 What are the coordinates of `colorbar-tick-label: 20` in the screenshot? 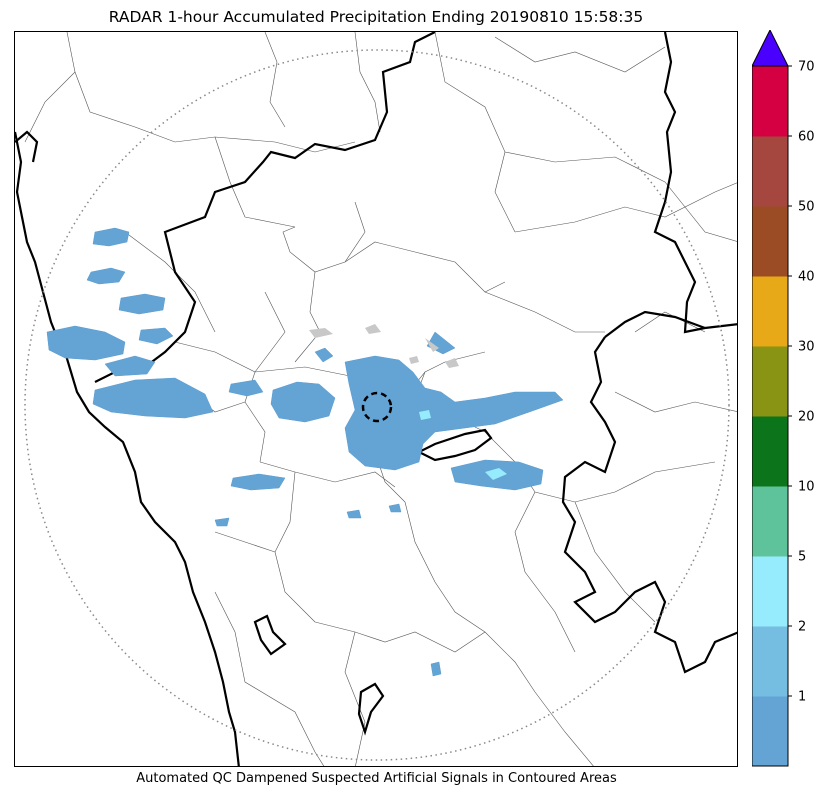 It's located at (806, 417).